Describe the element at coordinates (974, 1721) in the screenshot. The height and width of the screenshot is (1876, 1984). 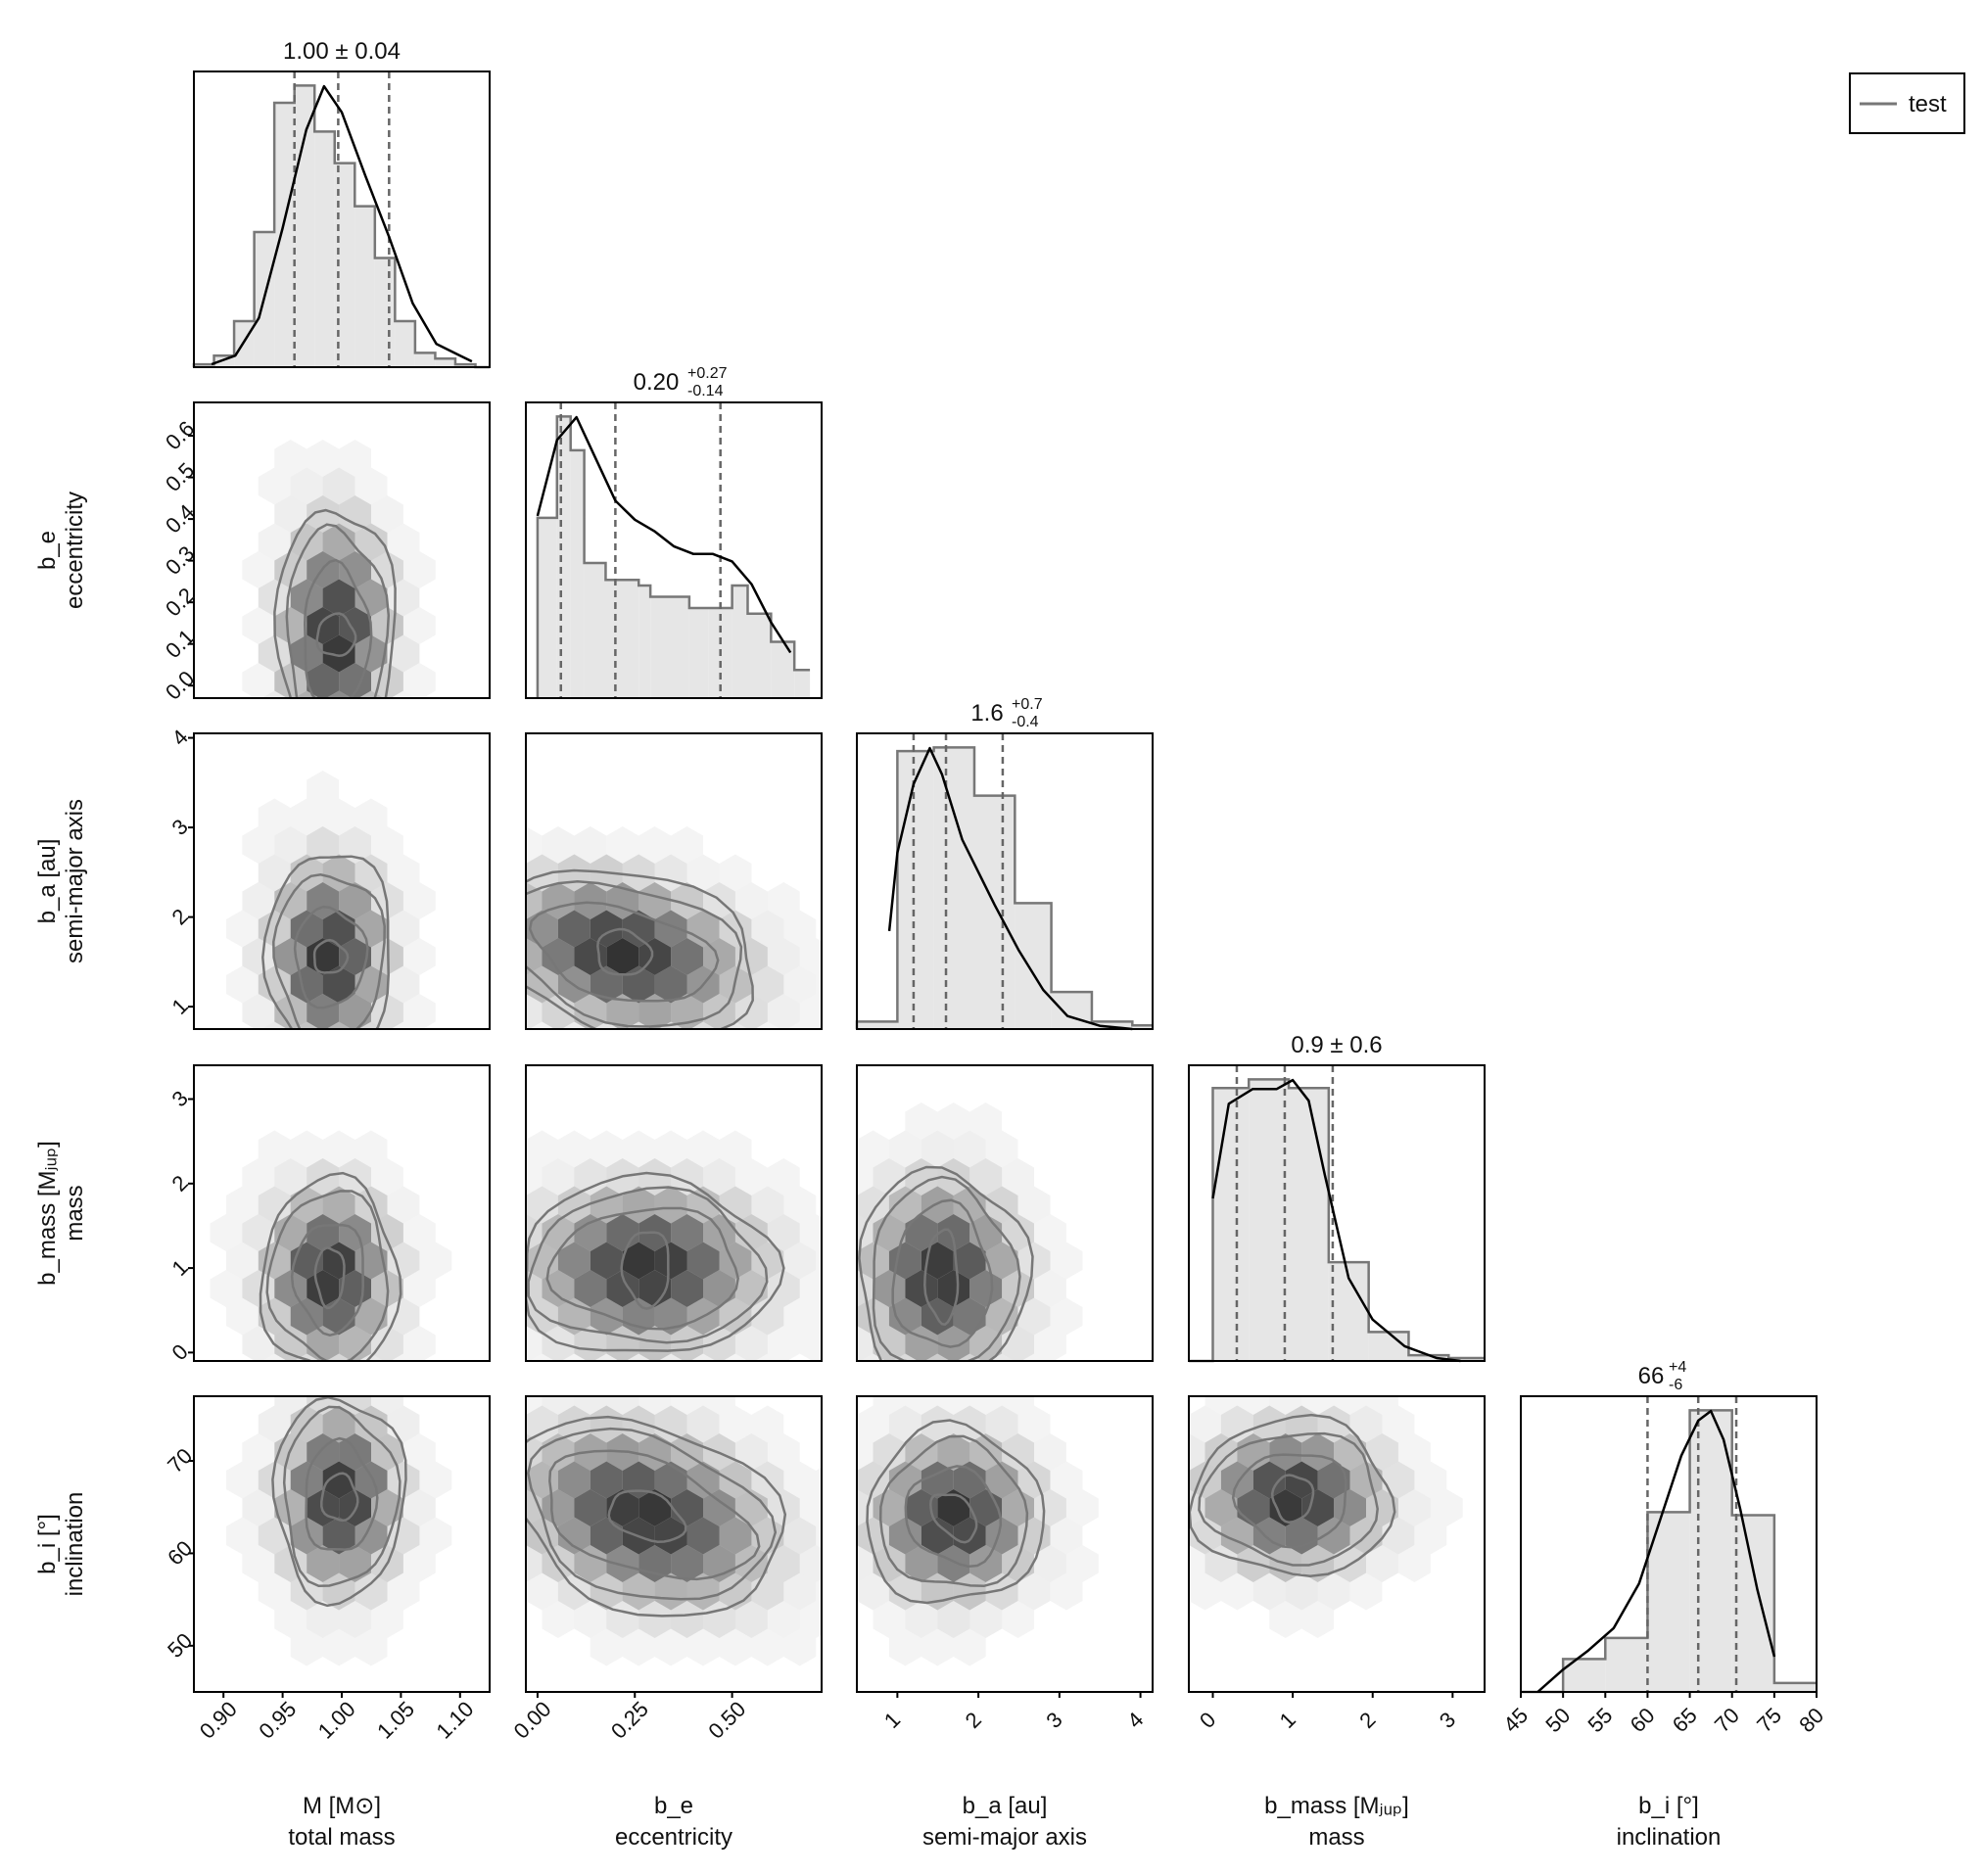
I see `x-tick-label: 2` at that location.